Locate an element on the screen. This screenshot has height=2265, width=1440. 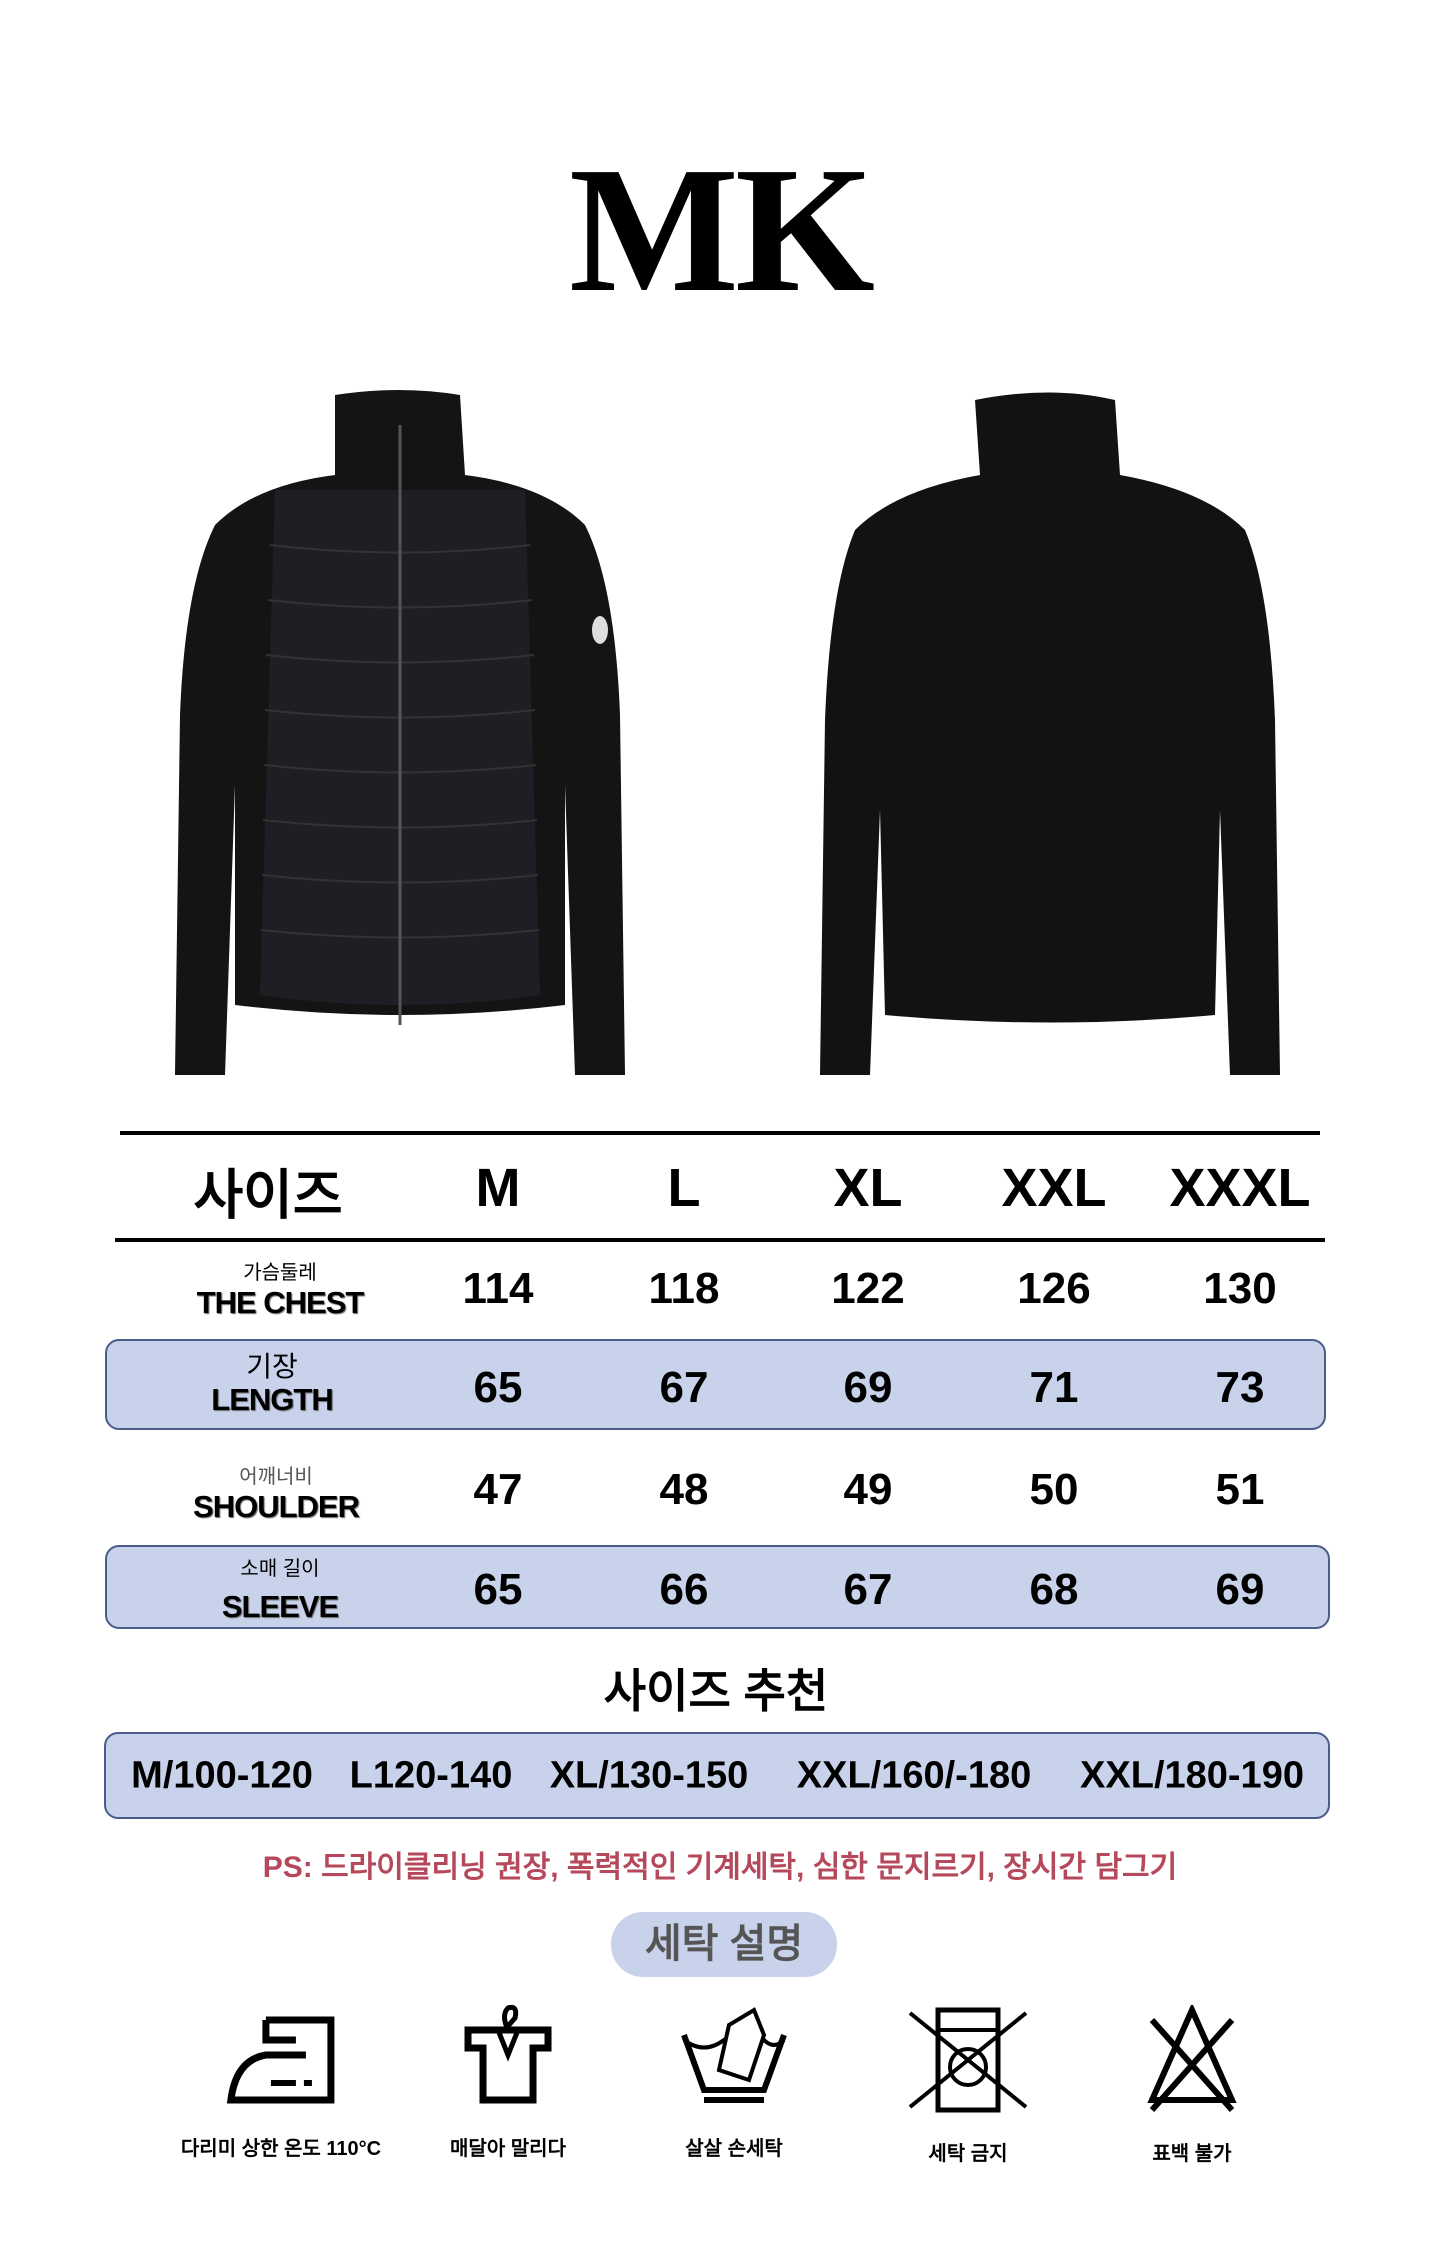
cell: 73 is located at coordinates (1240, 1387).